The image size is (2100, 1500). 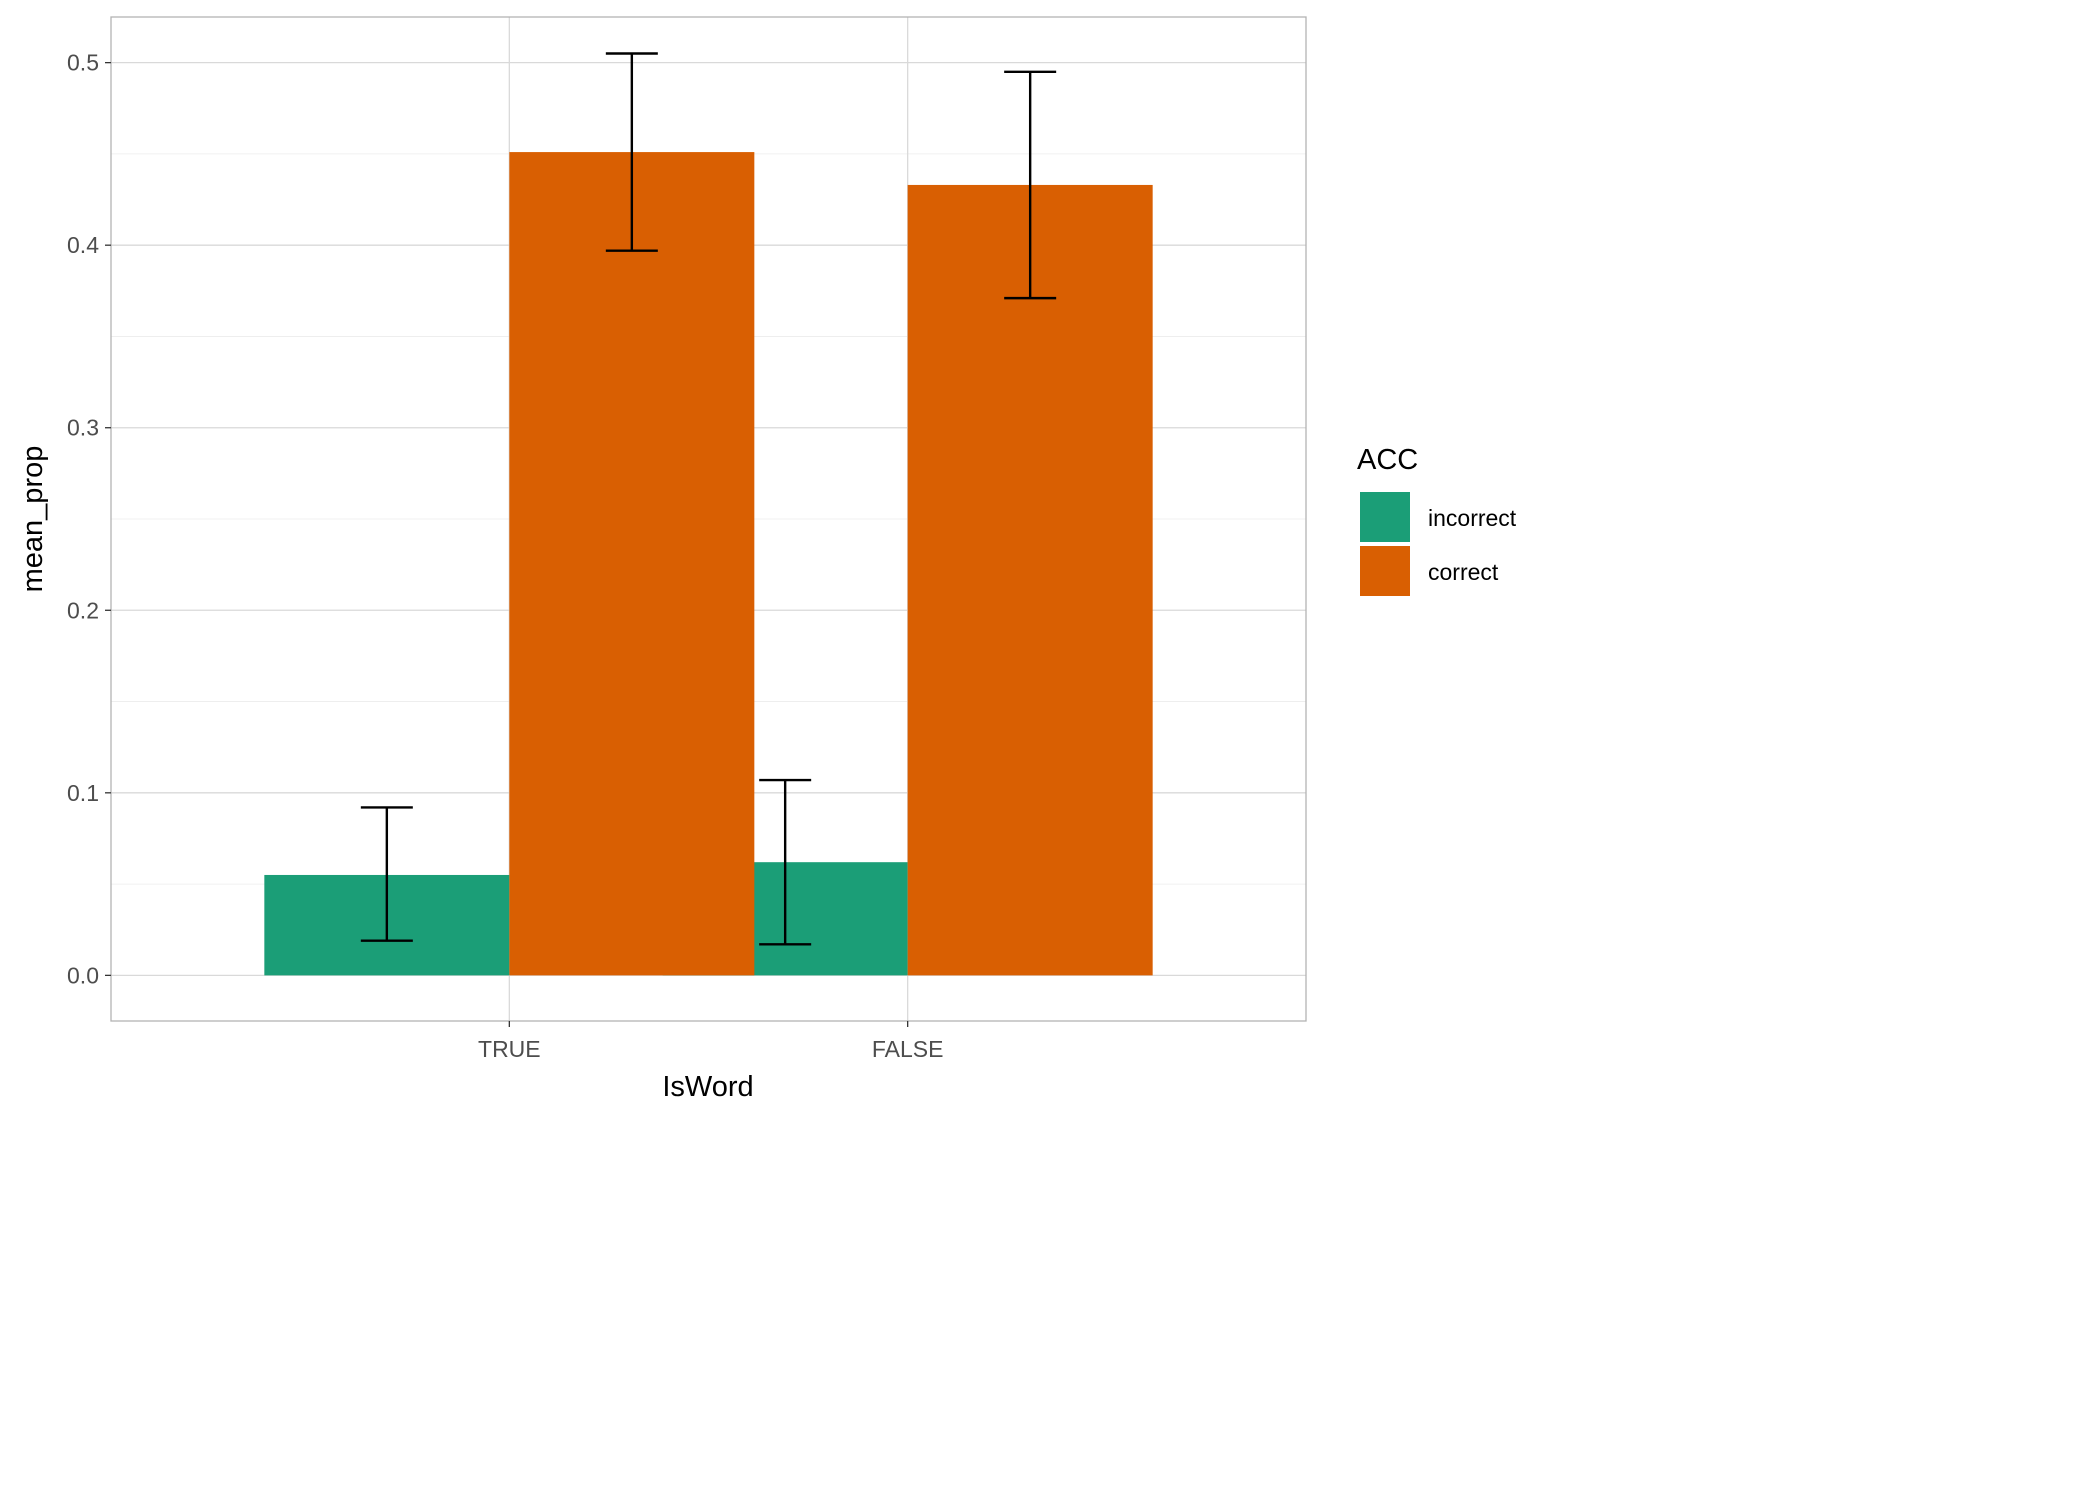 I want to click on legend-label-correct: correct, so click(x=1463, y=572).